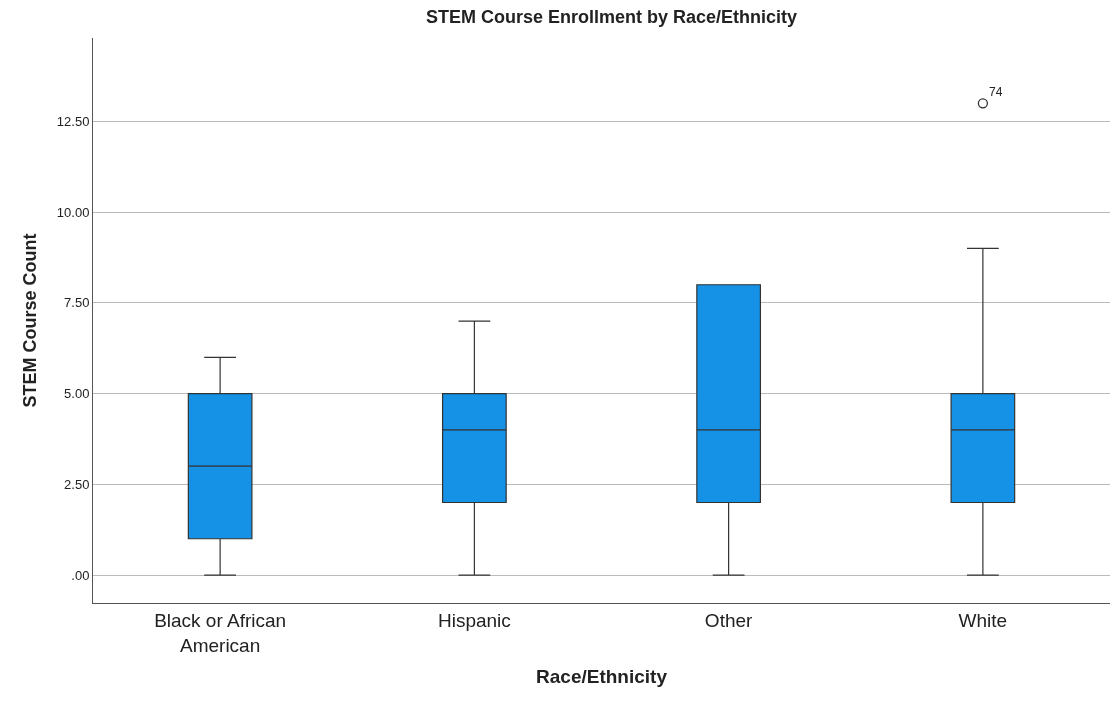 The width and height of the screenshot is (1112, 702). What do you see at coordinates (474, 620) in the screenshot?
I see `x-tick-label: Hispanic` at bounding box center [474, 620].